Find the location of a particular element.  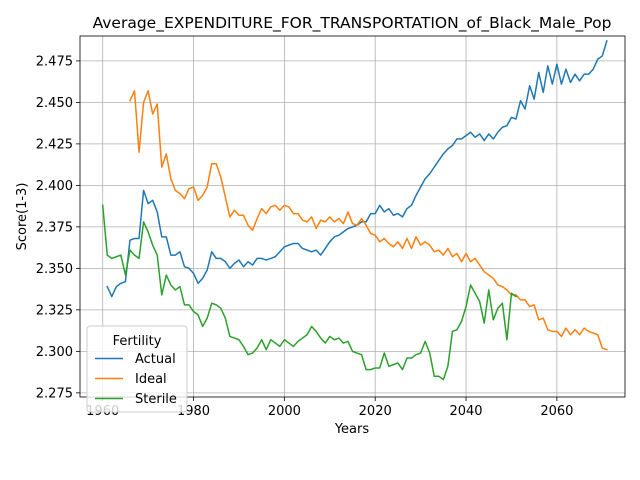

y-tick-label: 2.325 is located at coordinates (54, 310).